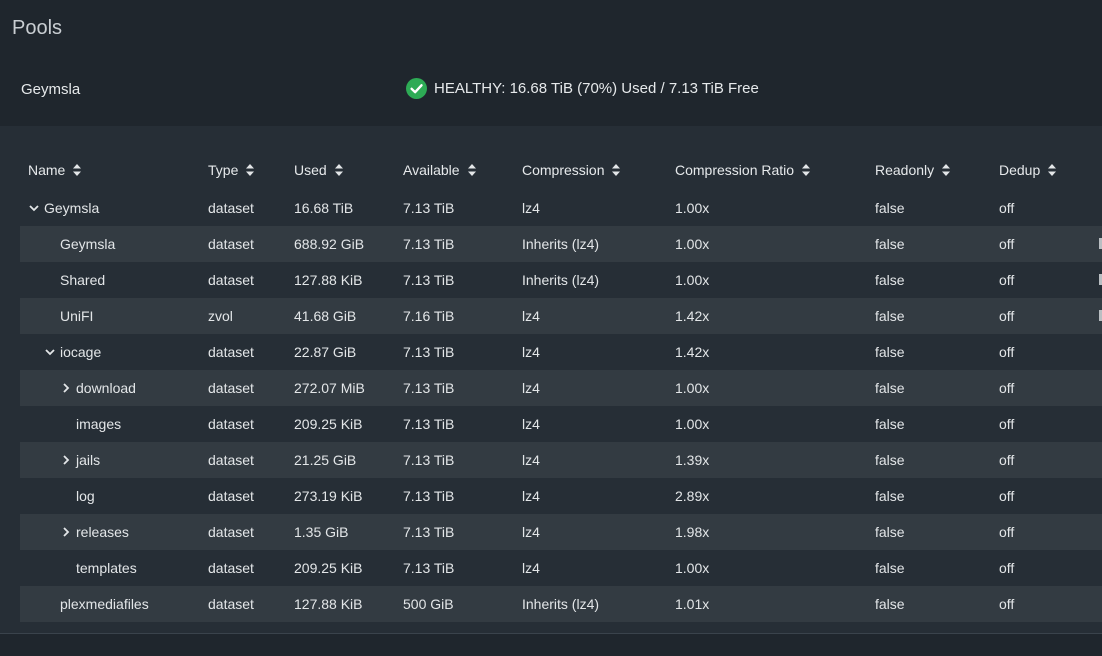 The width and height of the screenshot is (1102, 656). Describe the element at coordinates (324, 208) in the screenshot. I see `cell-used: 16.68 TiB` at that location.